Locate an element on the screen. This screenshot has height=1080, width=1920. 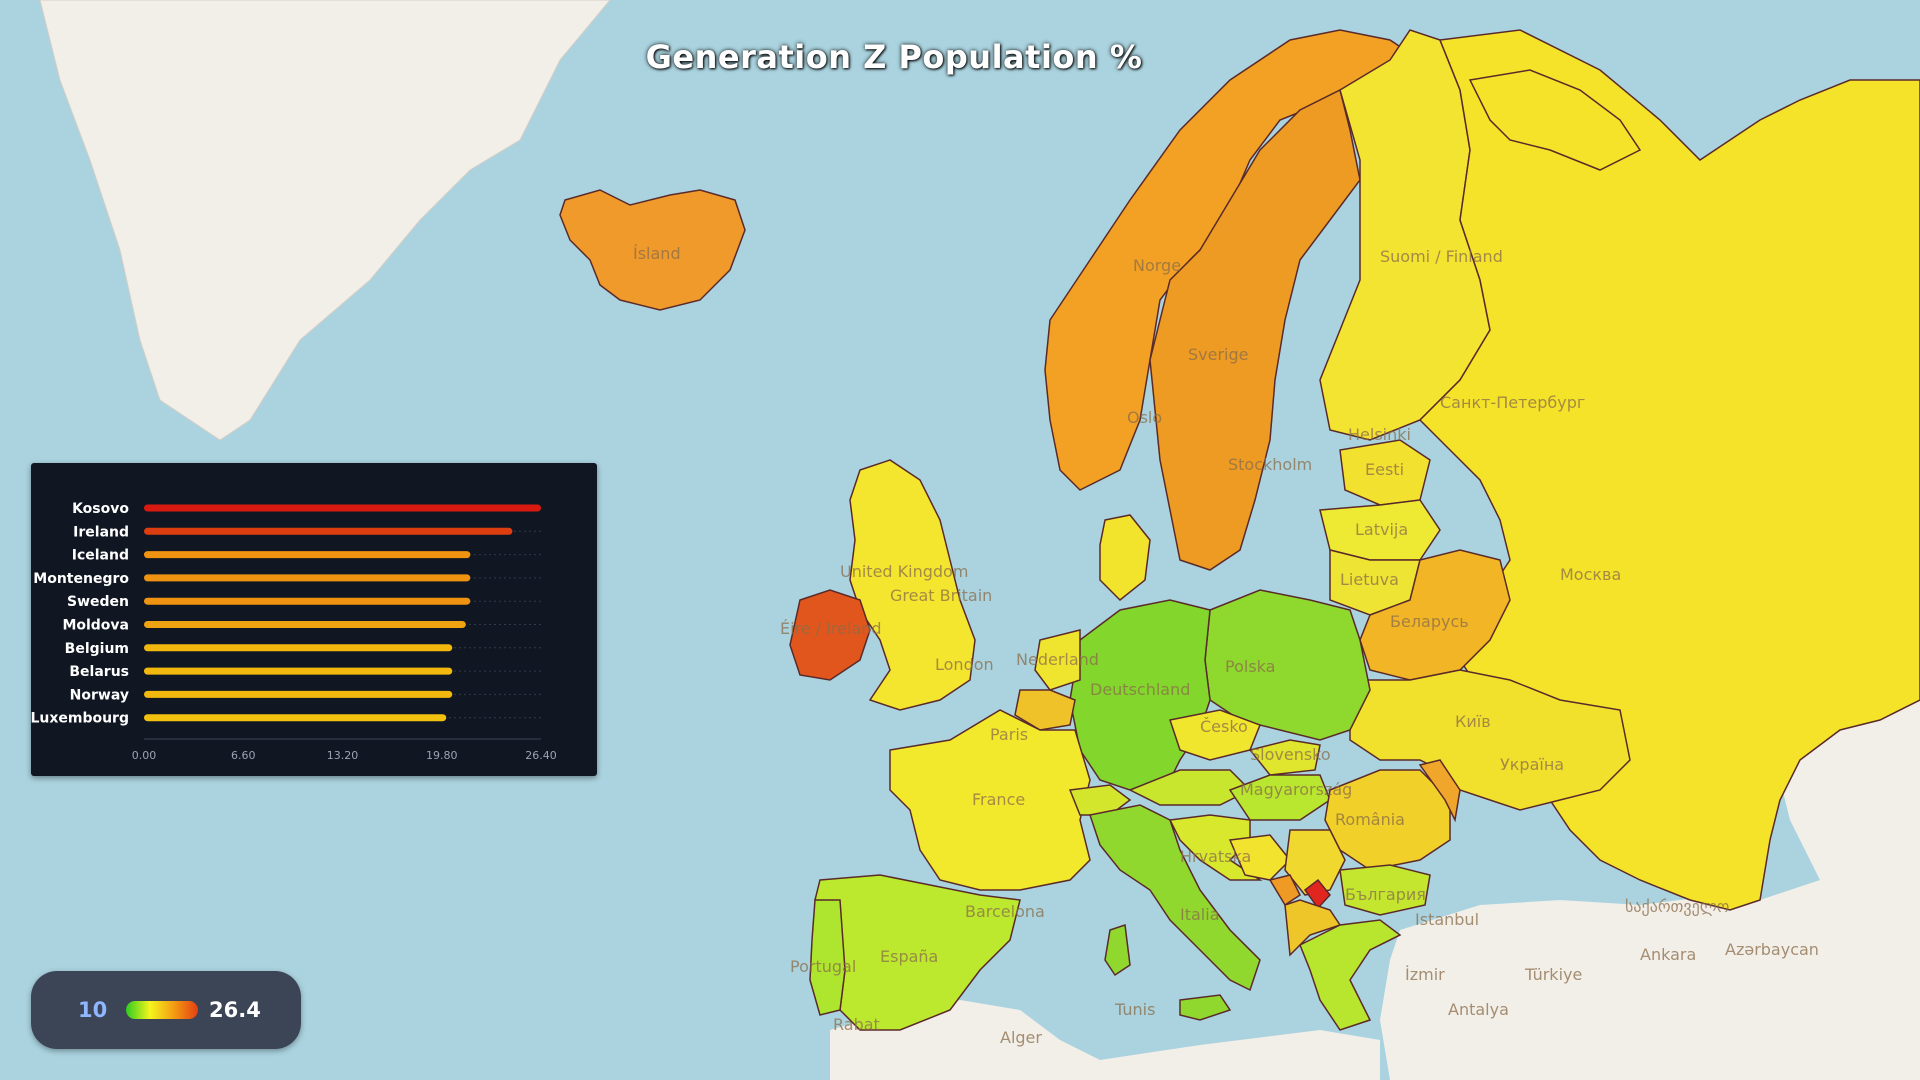
country-iceland is located at coordinates (652, 250).